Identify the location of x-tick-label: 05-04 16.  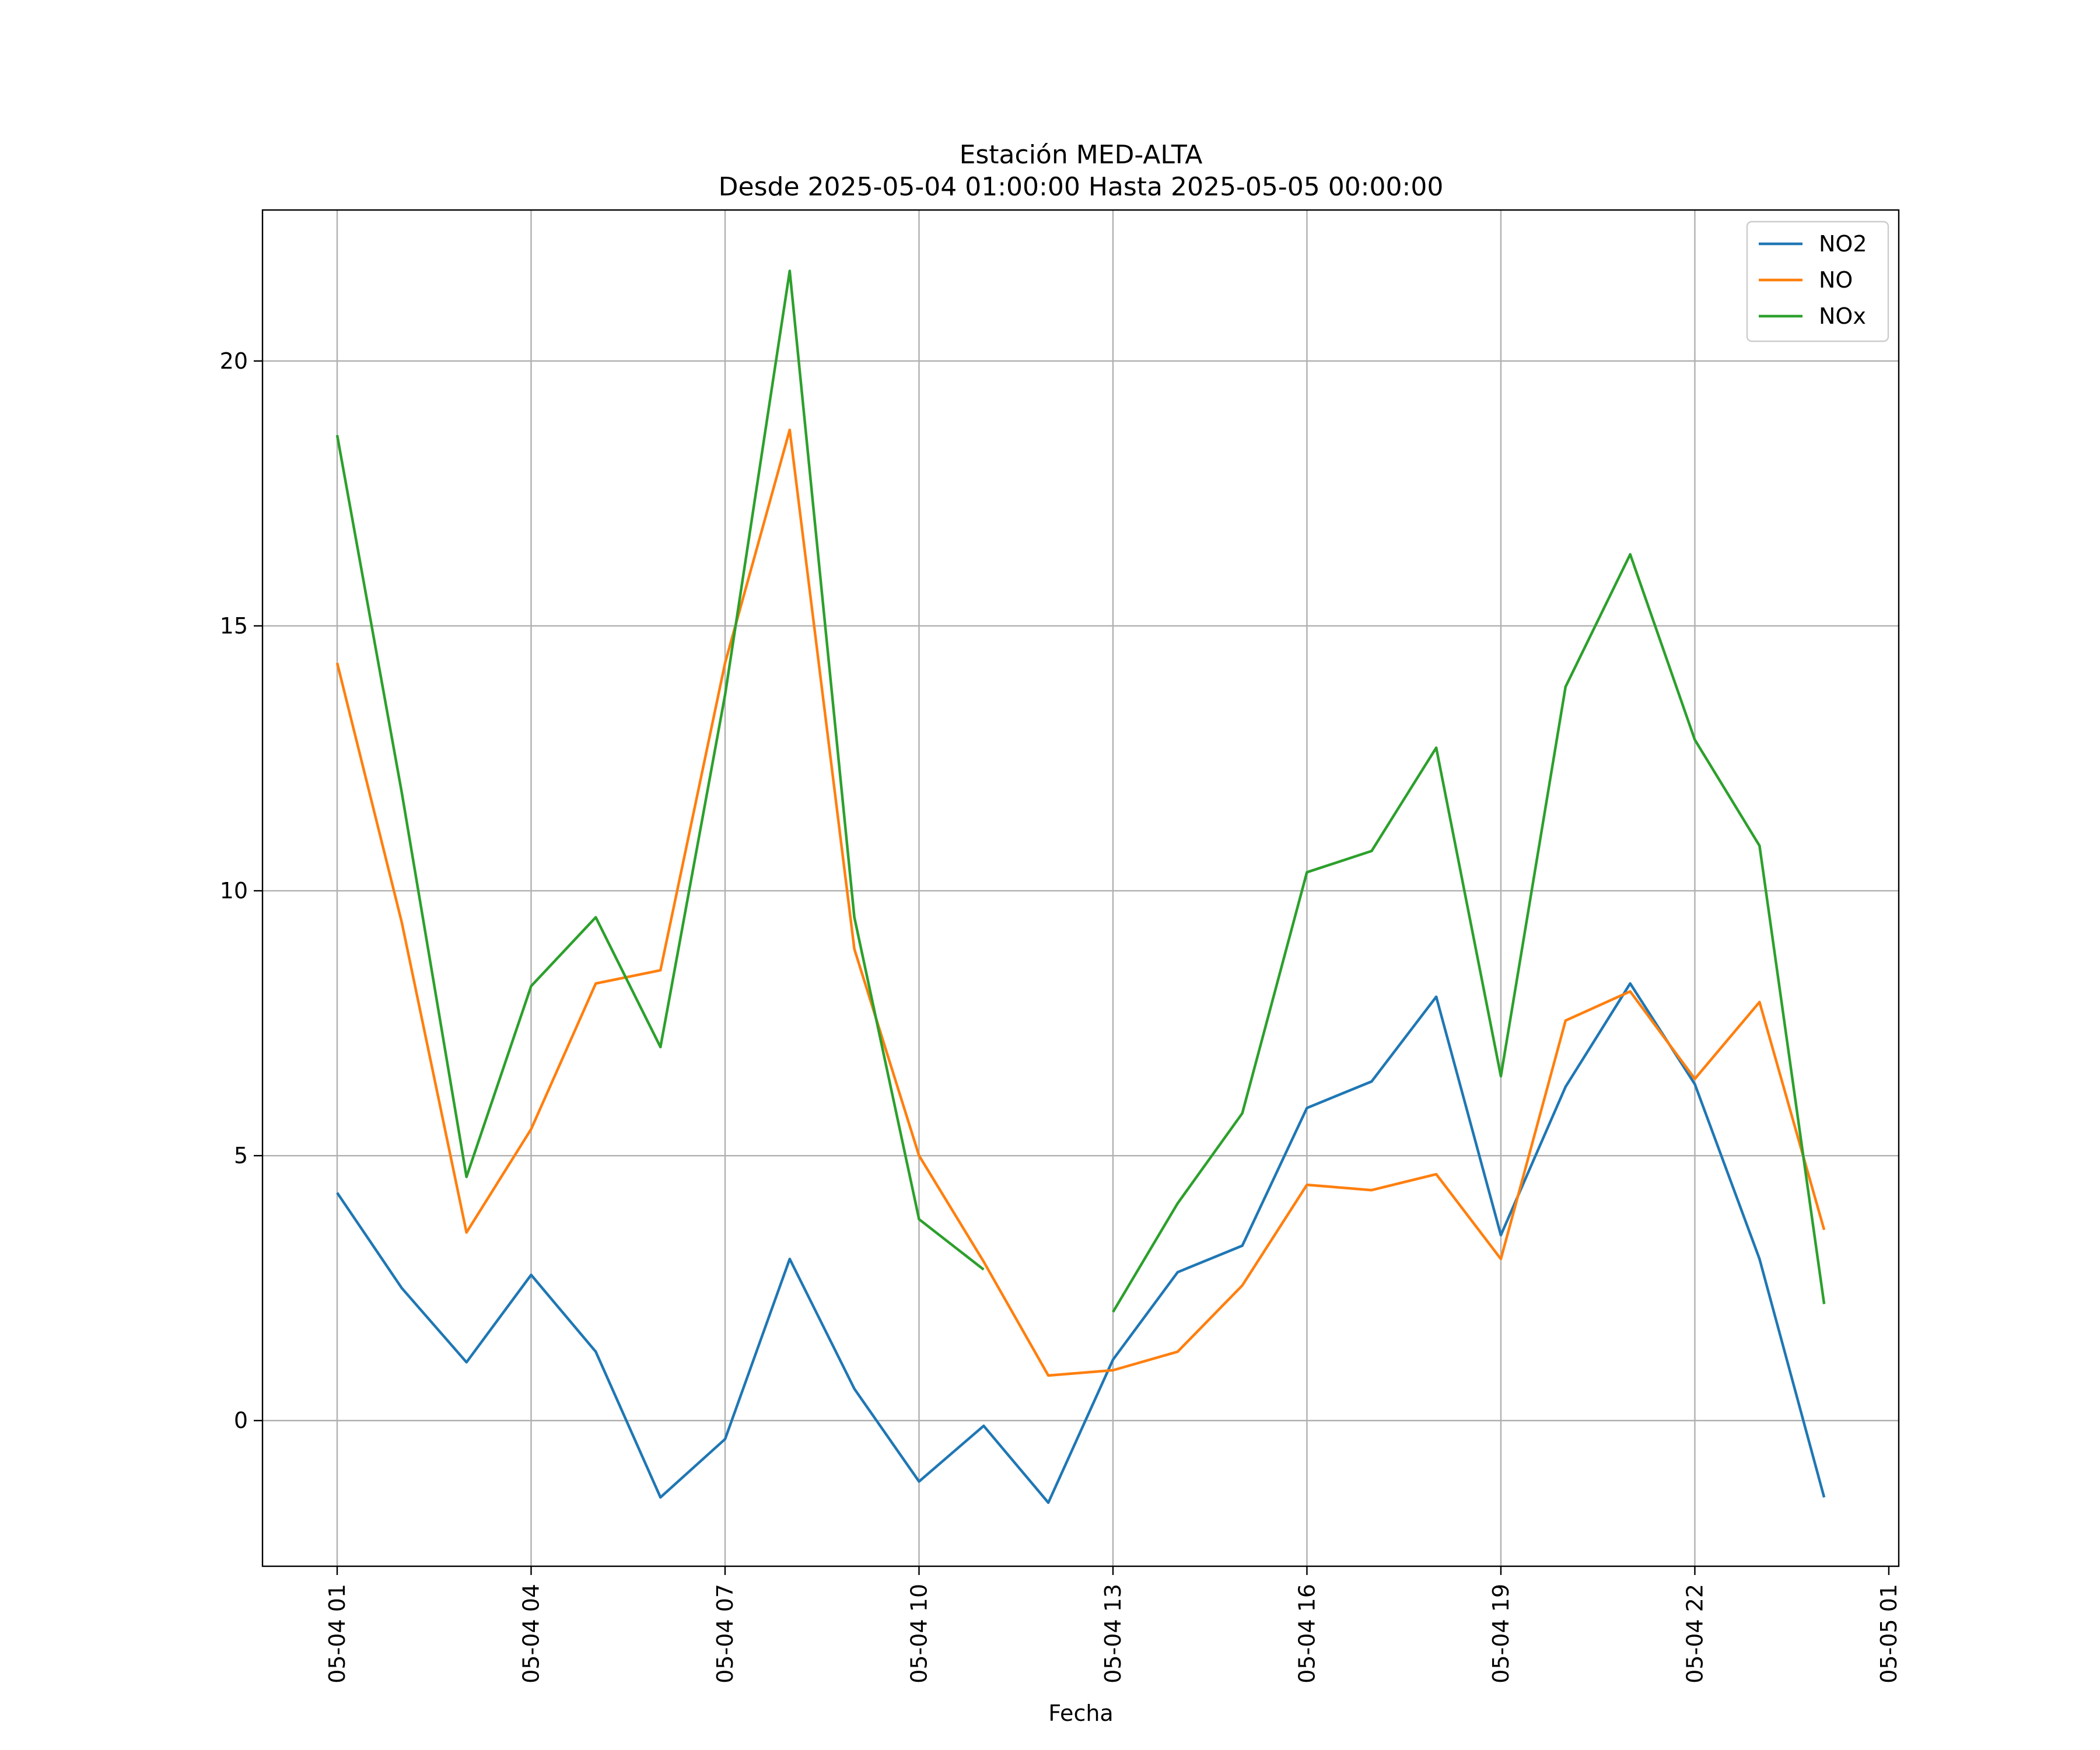
(1307, 1634).